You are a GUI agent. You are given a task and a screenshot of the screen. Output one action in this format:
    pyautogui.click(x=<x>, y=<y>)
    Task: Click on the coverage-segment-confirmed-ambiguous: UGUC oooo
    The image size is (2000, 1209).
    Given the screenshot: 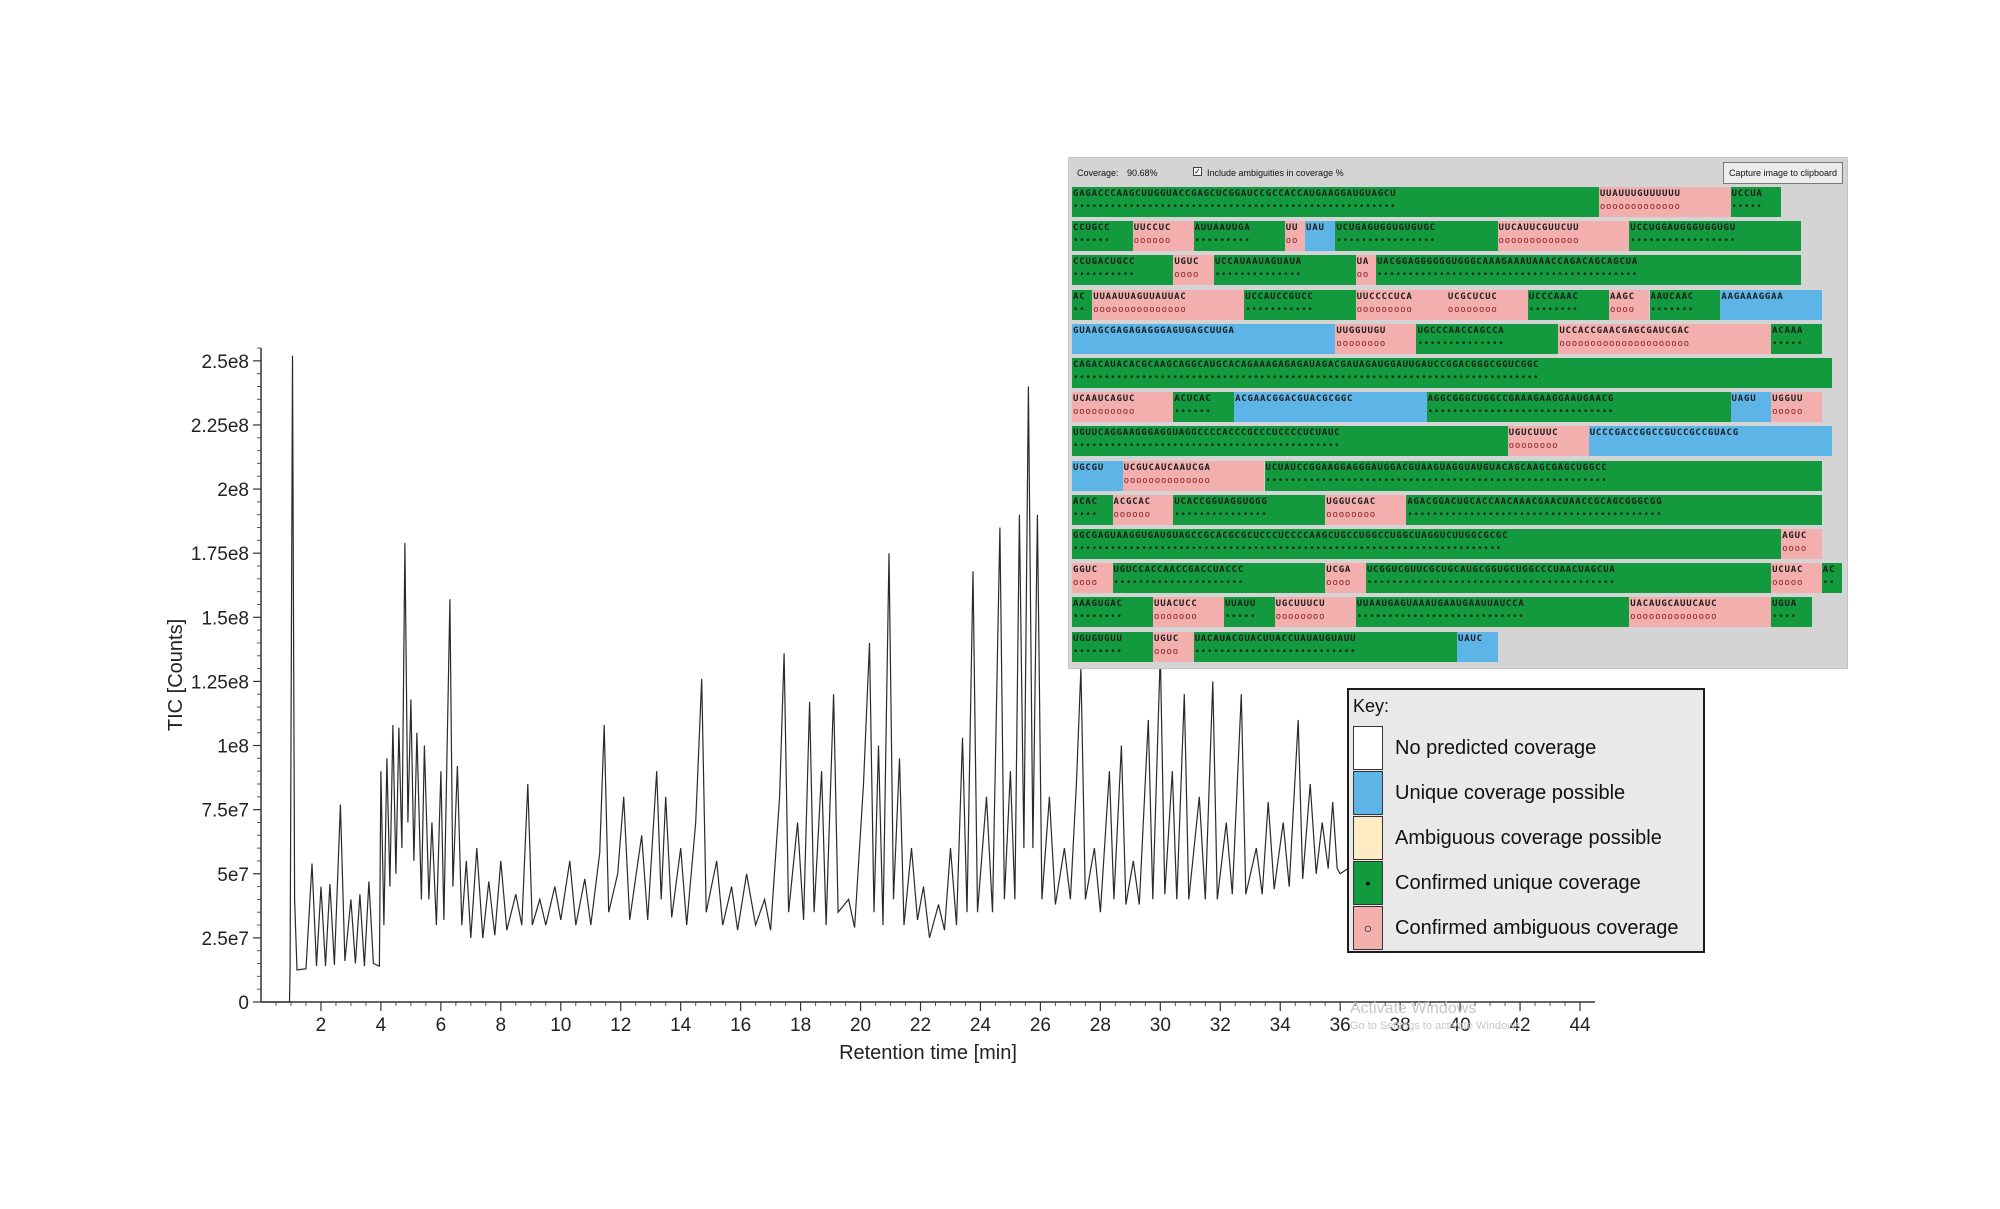 What is the action you would take?
    pyautogui.click(x=1193, y=270)
    